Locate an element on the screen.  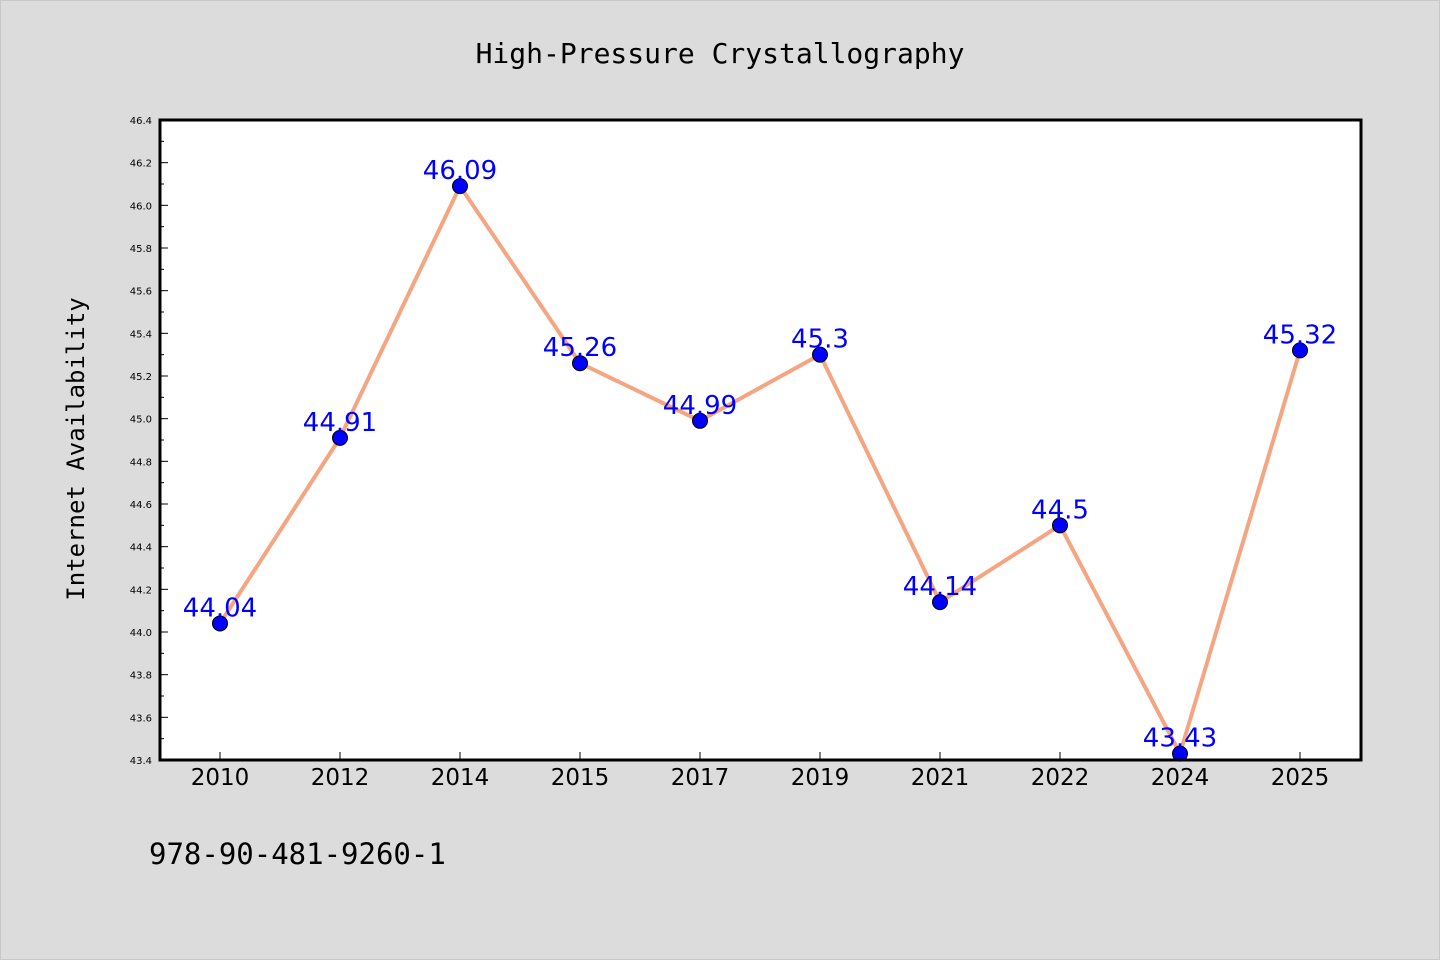
data-label: 44.91 is located at coordinates (340, 423).